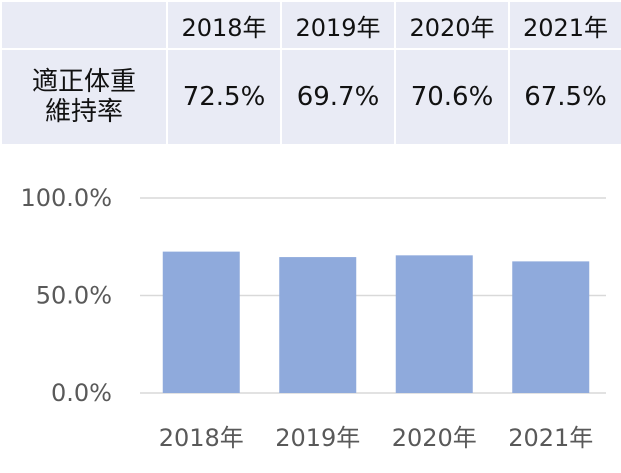  I want to click on table-year-2021: 2021年, so click(564, 25).